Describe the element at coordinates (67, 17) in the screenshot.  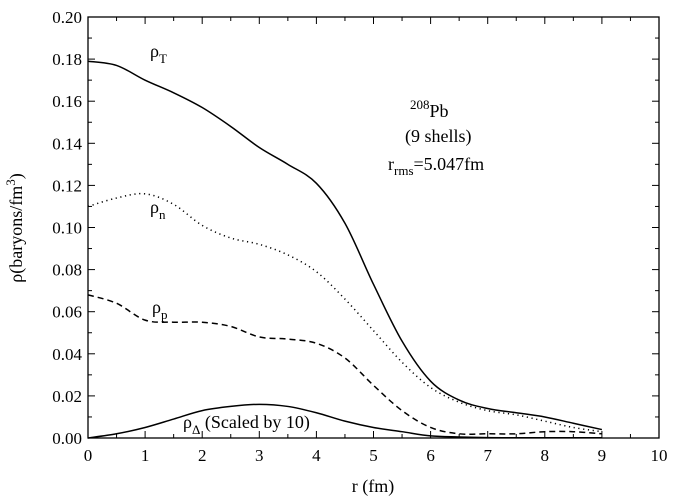
I see `y-tick-label: 0.20` at that location.